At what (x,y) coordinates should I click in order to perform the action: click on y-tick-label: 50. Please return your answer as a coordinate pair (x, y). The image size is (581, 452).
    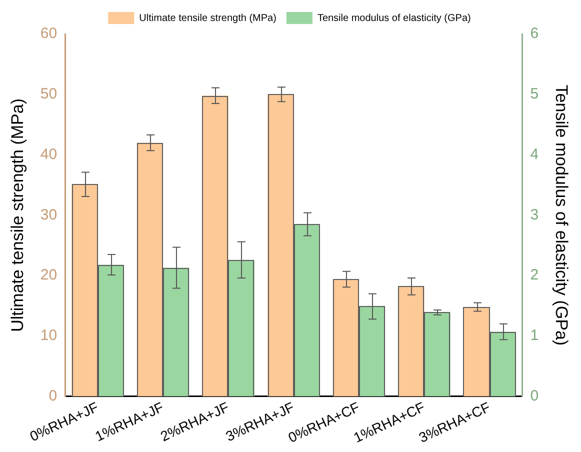
    Looking at the image, I should click on (49, 94).